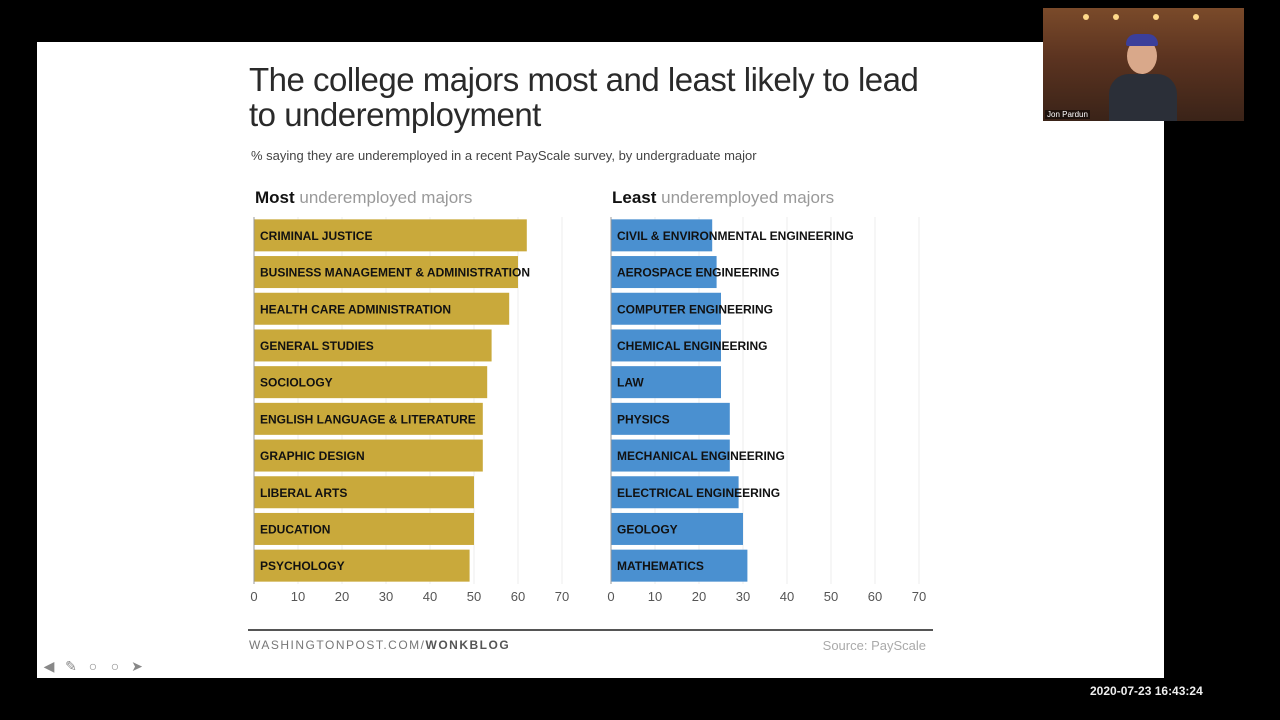  What do you see at coordinates (643, 419) in the screenshot?
I see `bar-label: PHYSICS` at bounding box center [643, 419].